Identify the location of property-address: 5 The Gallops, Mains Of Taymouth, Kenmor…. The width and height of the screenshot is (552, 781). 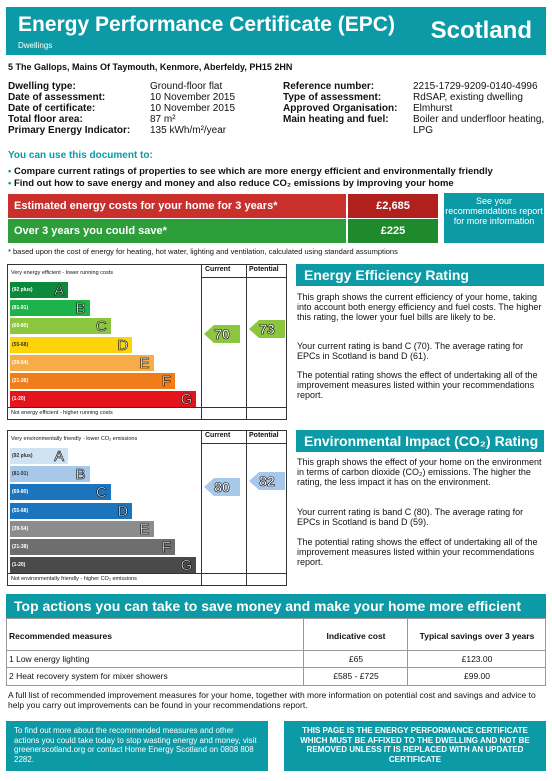
(150, 67).